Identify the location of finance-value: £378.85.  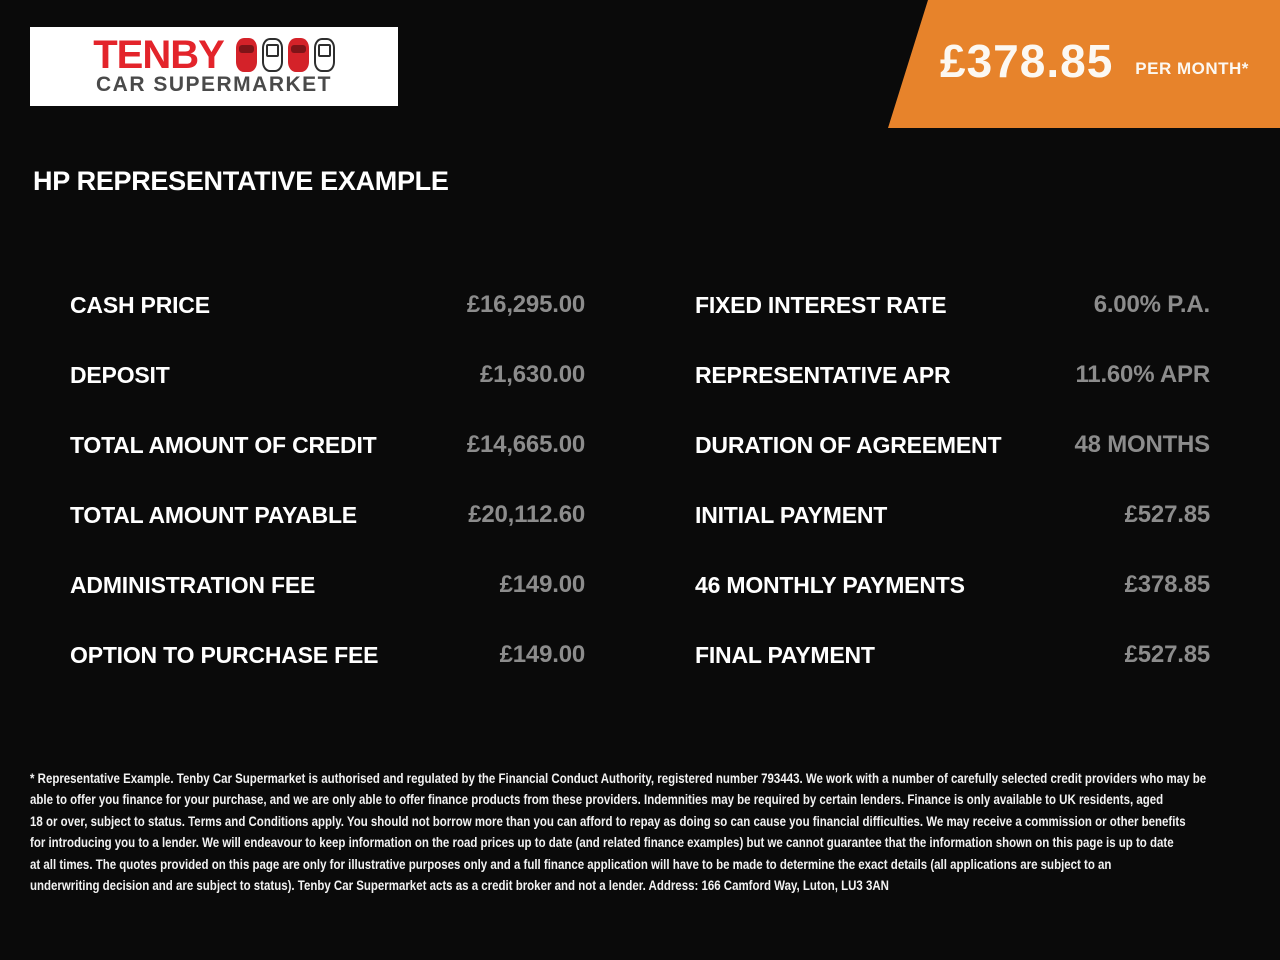
(1167, 584).